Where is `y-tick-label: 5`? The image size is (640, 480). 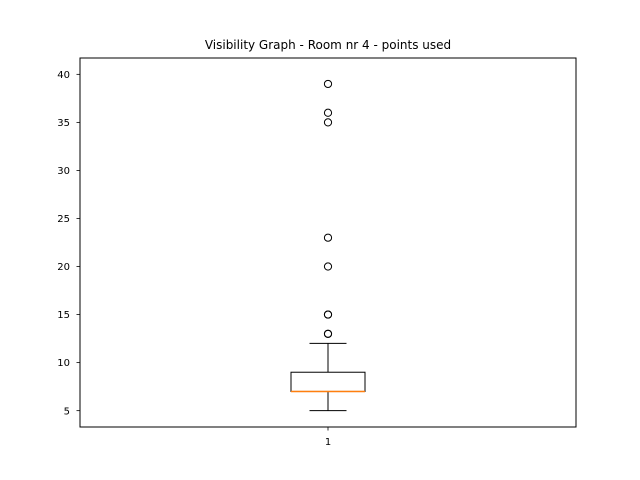 y-tick-label: 5 is located at coordinates (67, 411).